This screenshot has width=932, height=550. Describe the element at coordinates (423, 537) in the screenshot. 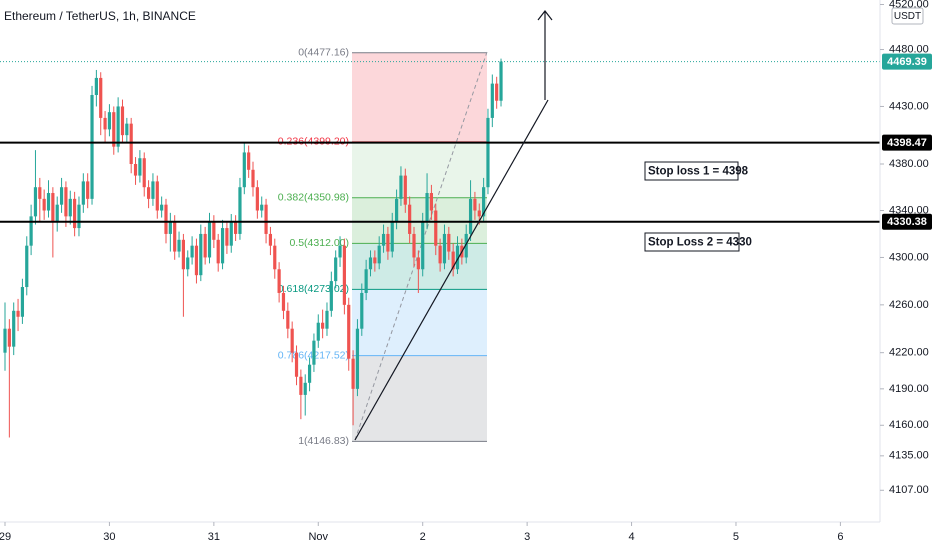

I see `x-tick-label: 2` at that location.